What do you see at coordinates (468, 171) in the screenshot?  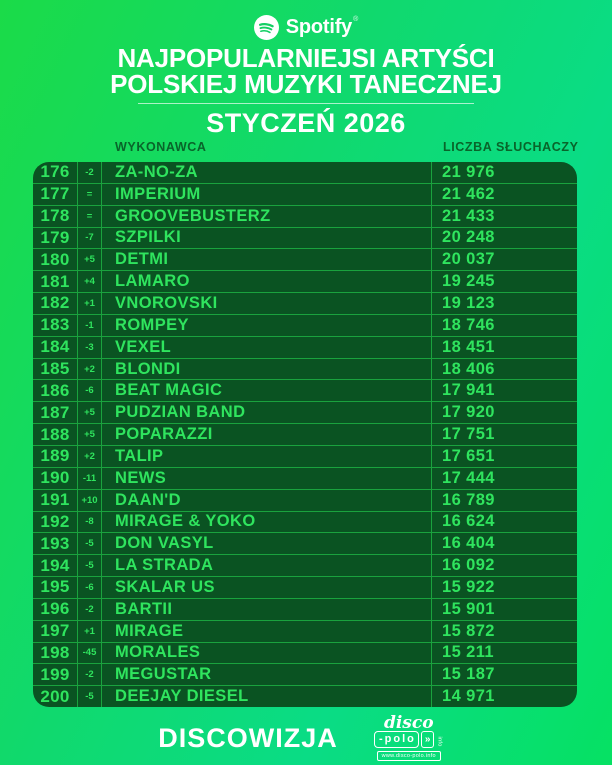 I see `listeners-cell: 21 976` at bounding box center [468, 171].